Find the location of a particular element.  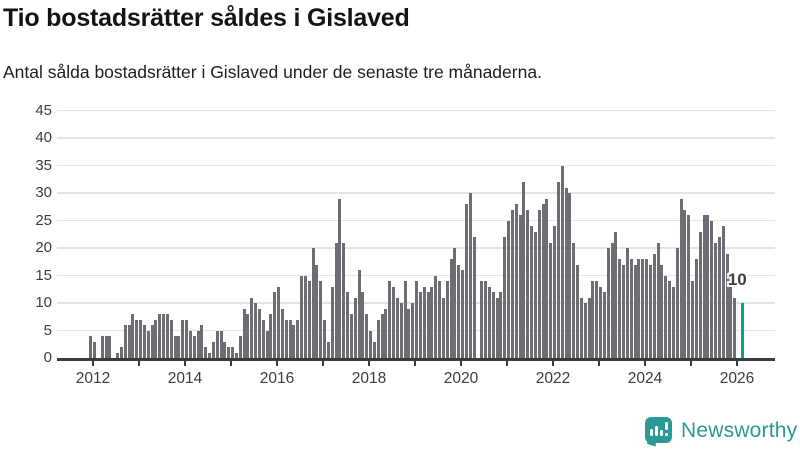

y-tick-label: 30 is located at coordinates (43, 192).